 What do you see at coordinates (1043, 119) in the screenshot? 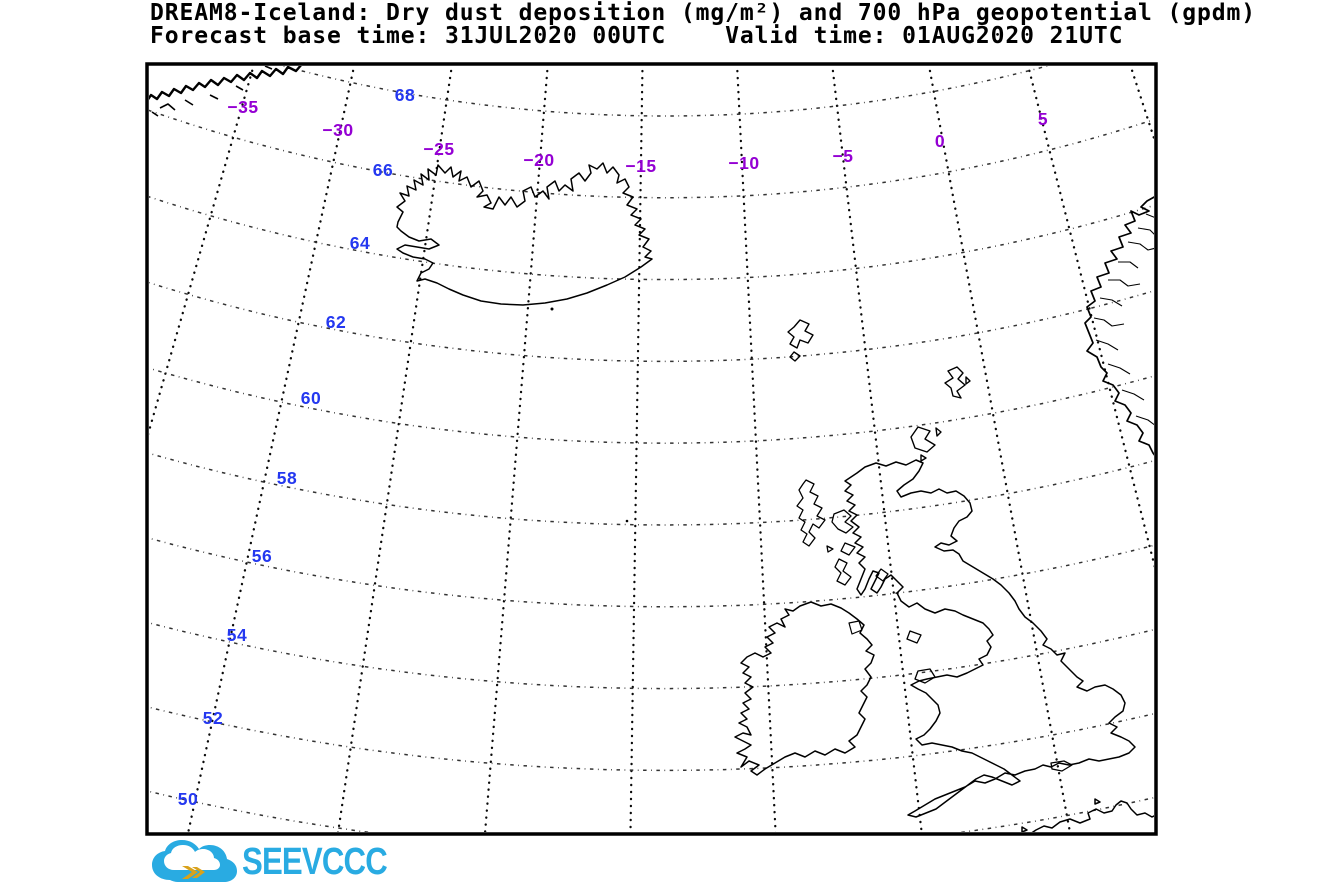
I see `lon-label-5: 5` at bounding box center [1043, 119].